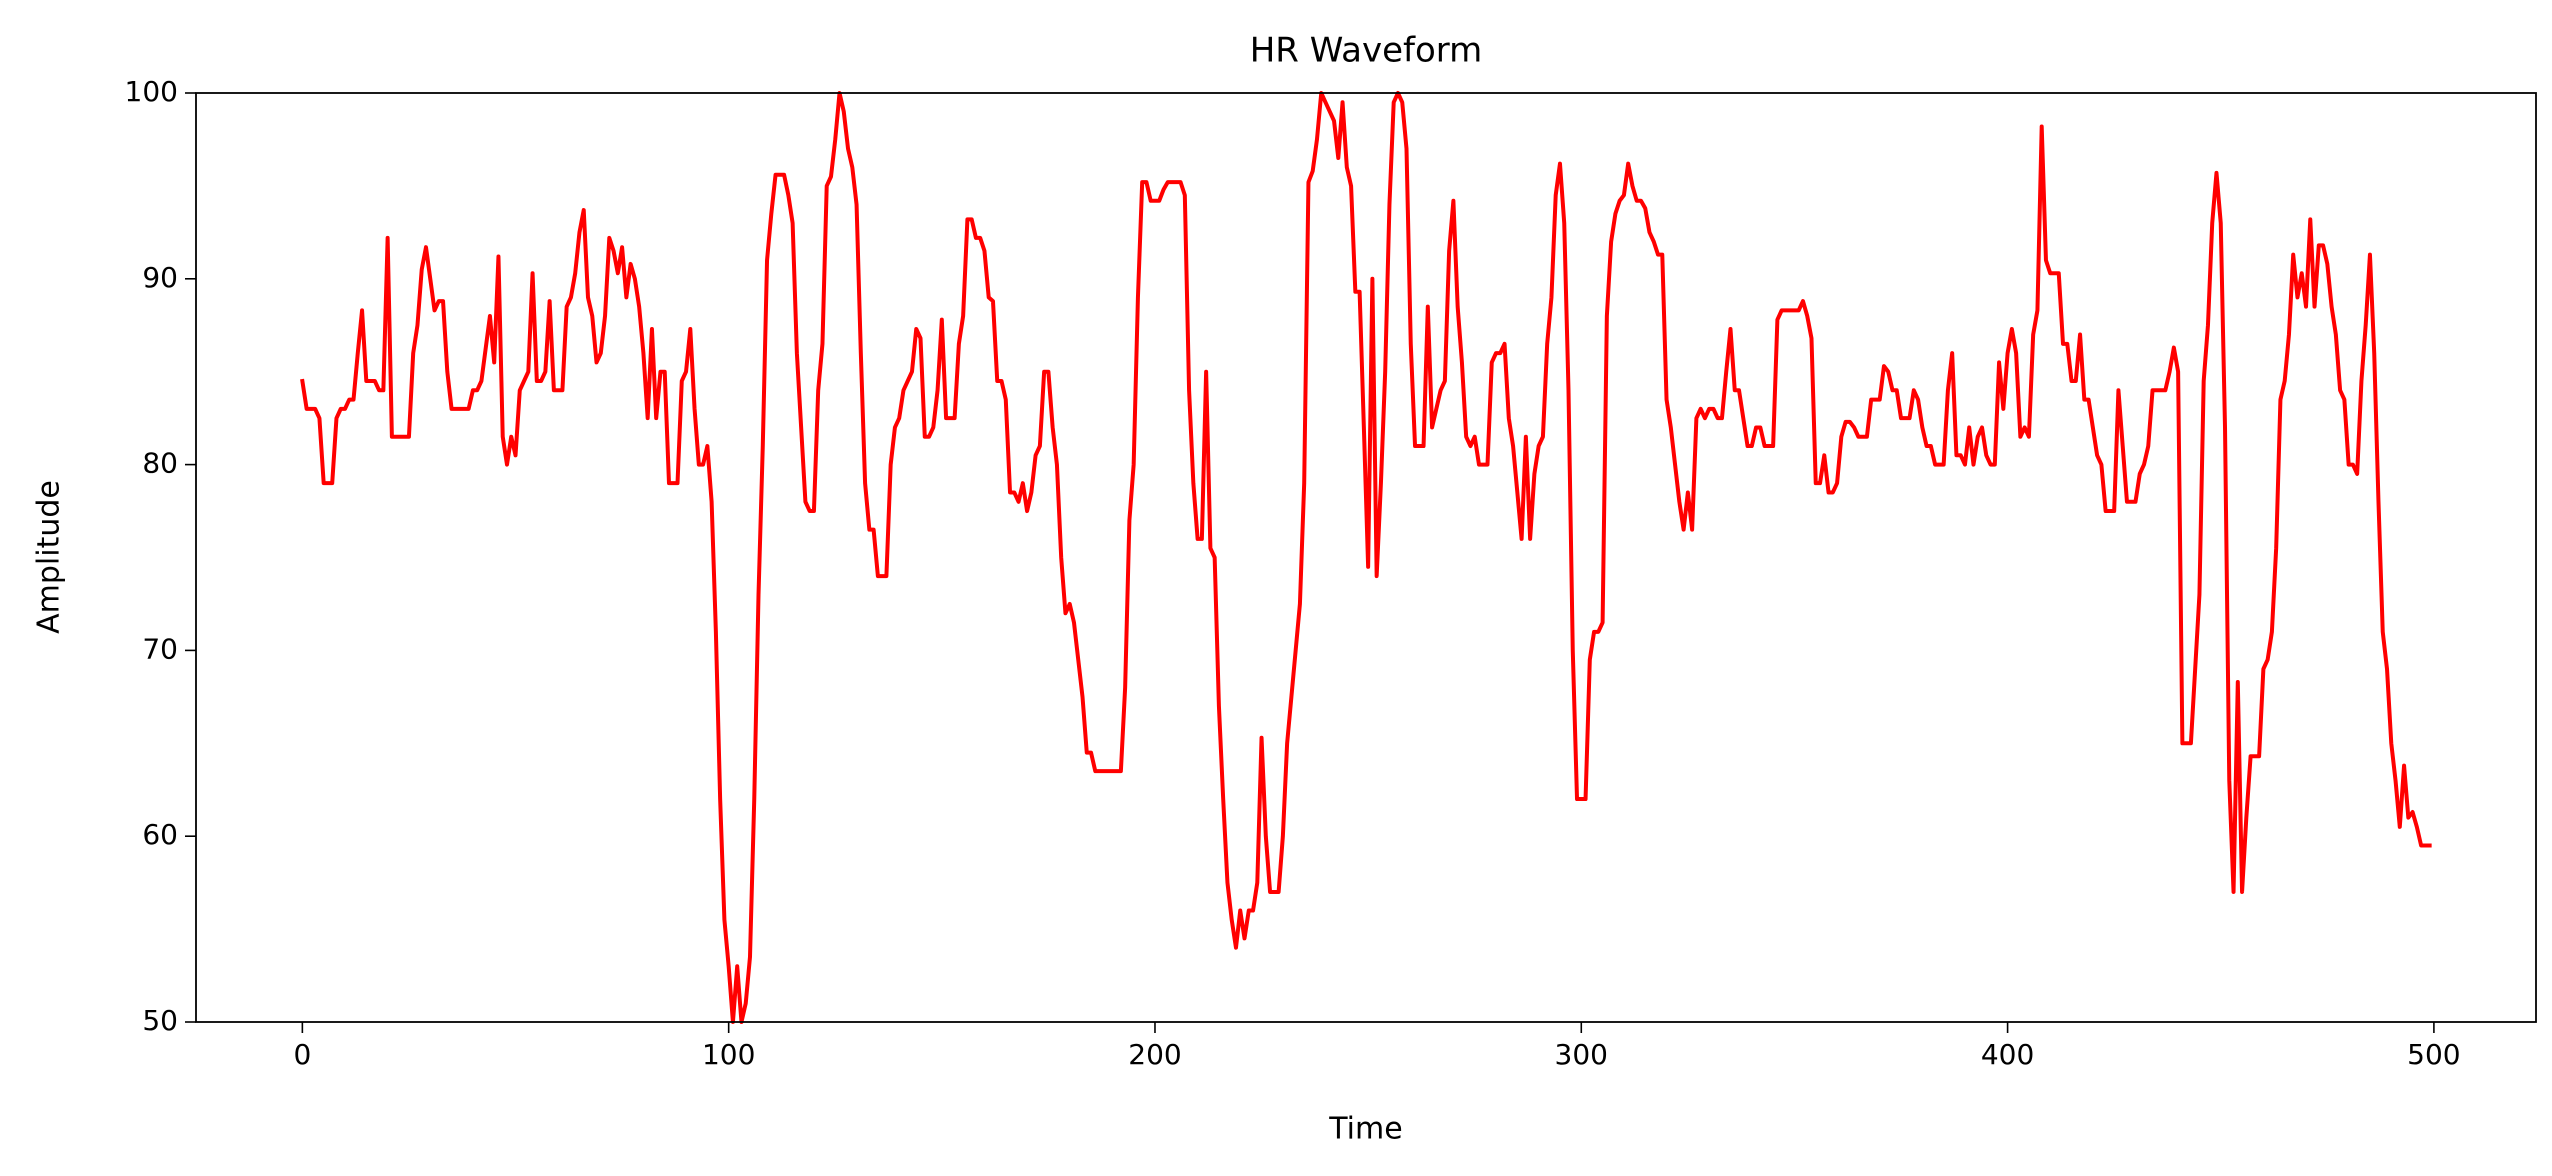 The image size is (2552, 1176). What do you see at coordinates (2007, 1054) in the screenshot?
I see `x-tick-label: 400` at bounding box center [2007, 1054].